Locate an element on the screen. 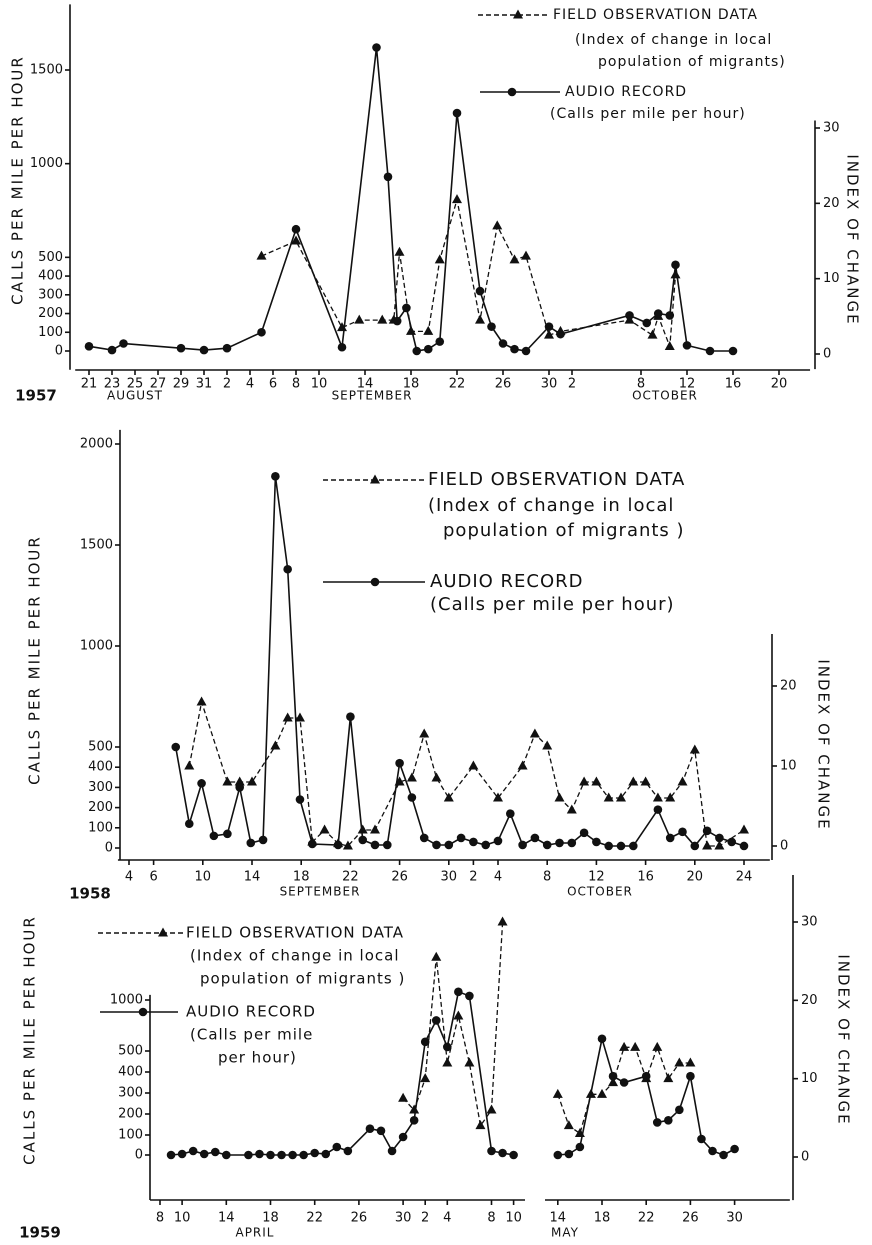  y-tick-label: 200 is located at coordinates (50, 313).